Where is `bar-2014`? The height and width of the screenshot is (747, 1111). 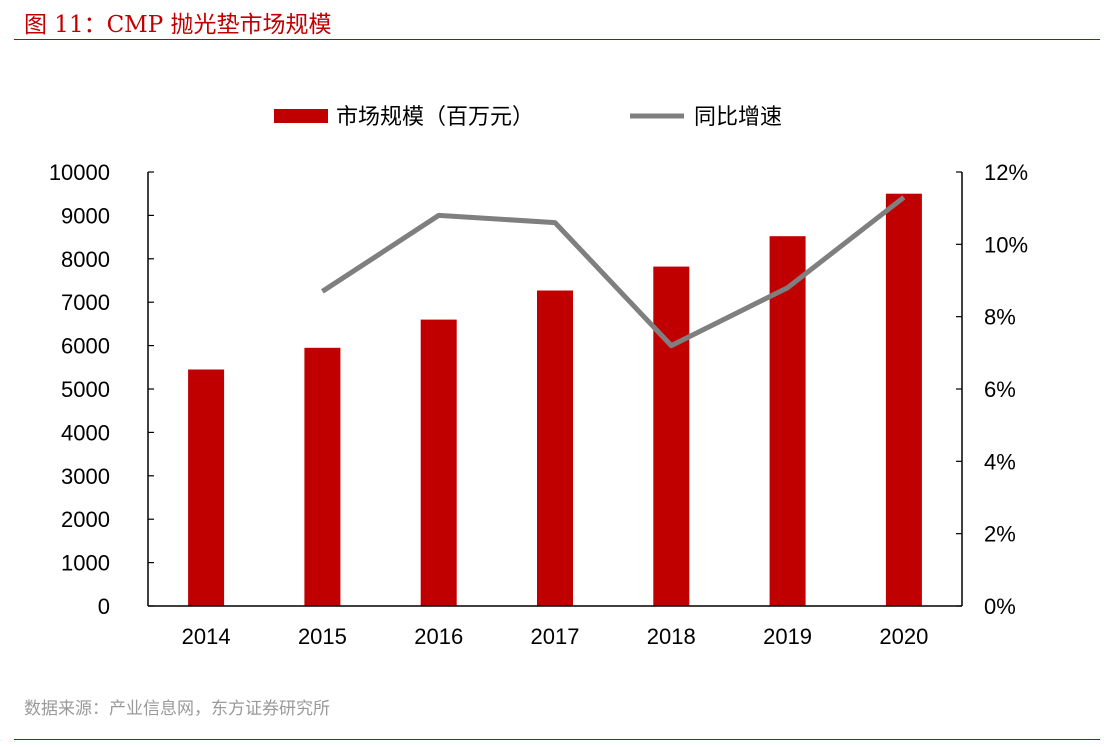
bar-2014 is located at coordinates (206, 487).